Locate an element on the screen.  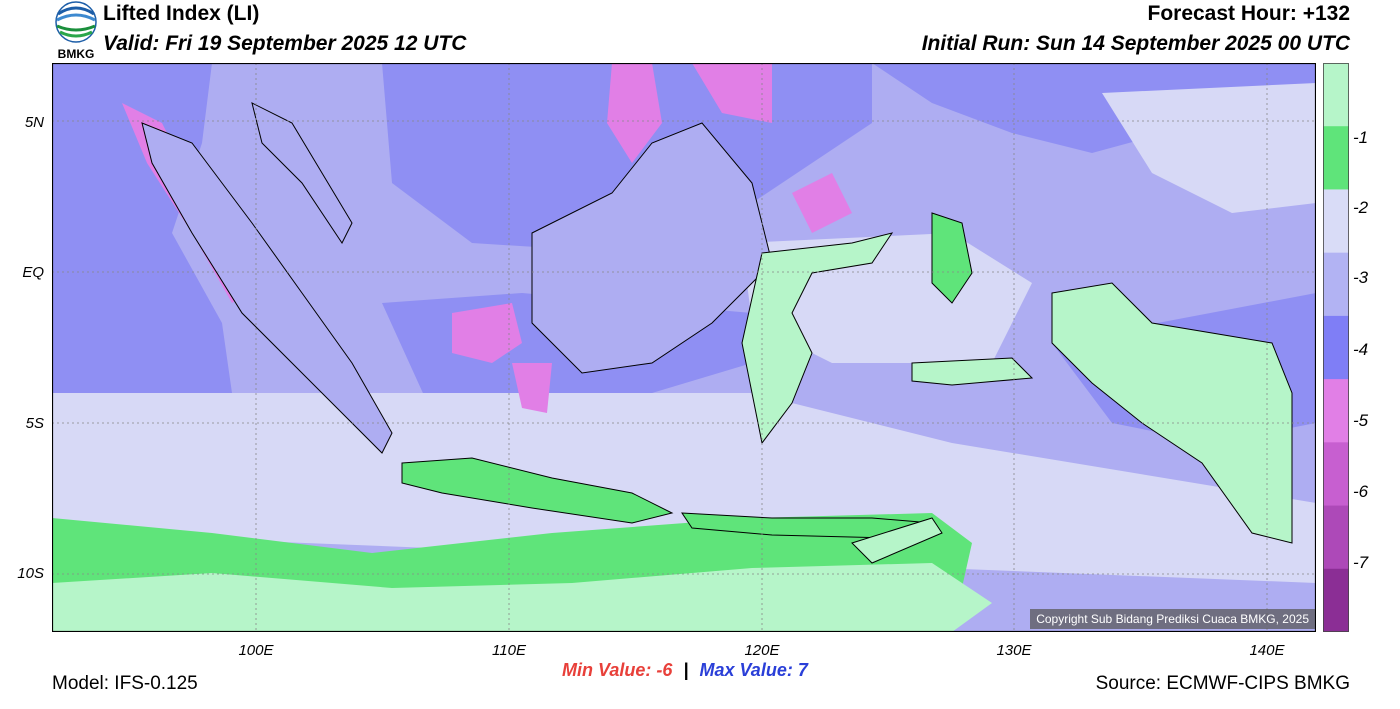
colorbar is located at coordinates (1336, 348).